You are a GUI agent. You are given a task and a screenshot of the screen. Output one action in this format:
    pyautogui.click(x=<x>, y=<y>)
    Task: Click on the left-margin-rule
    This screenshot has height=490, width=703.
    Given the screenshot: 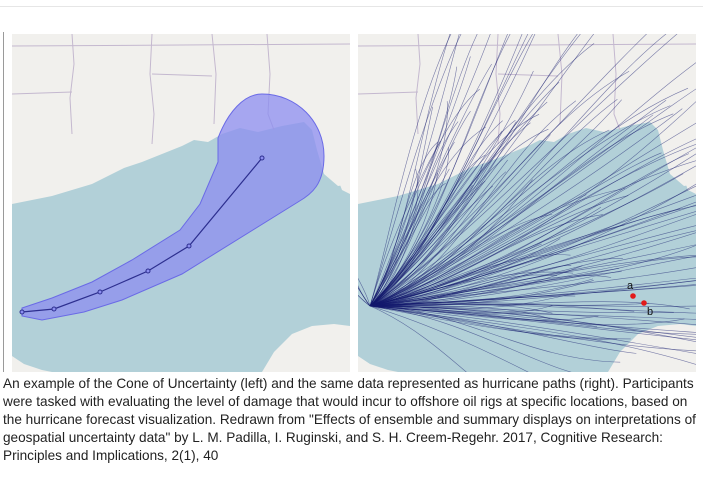 What is the action you would take?
    pyautogui.click(x=3, y=202)
    